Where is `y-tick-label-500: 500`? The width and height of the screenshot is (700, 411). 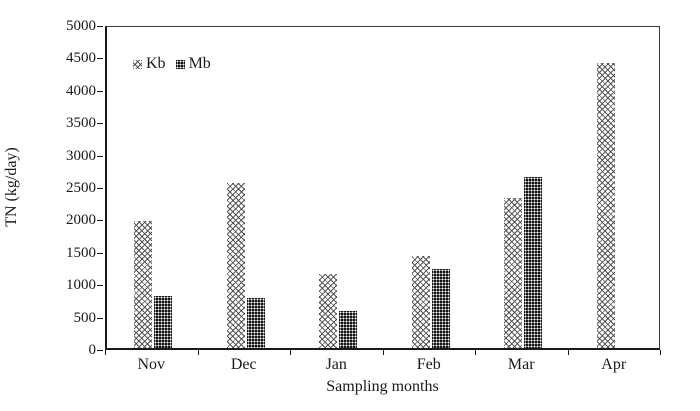 y-tick-label-500: 500 is located at coordinates (85, 317).